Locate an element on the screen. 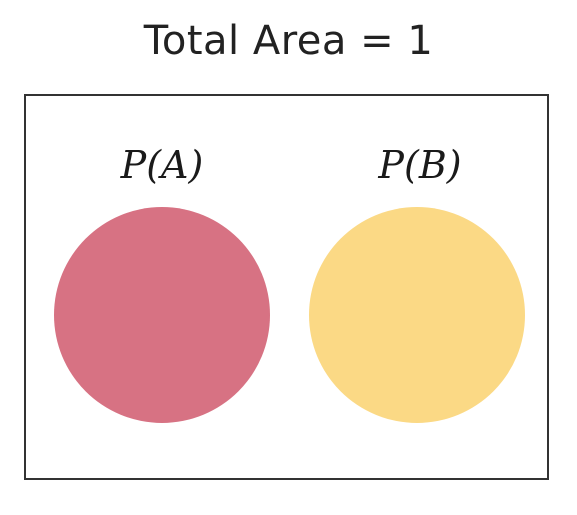 The height and width of the screenshot is (515, 577). diagram-title: Total Area = 1 is located at coordinates (288, 41).